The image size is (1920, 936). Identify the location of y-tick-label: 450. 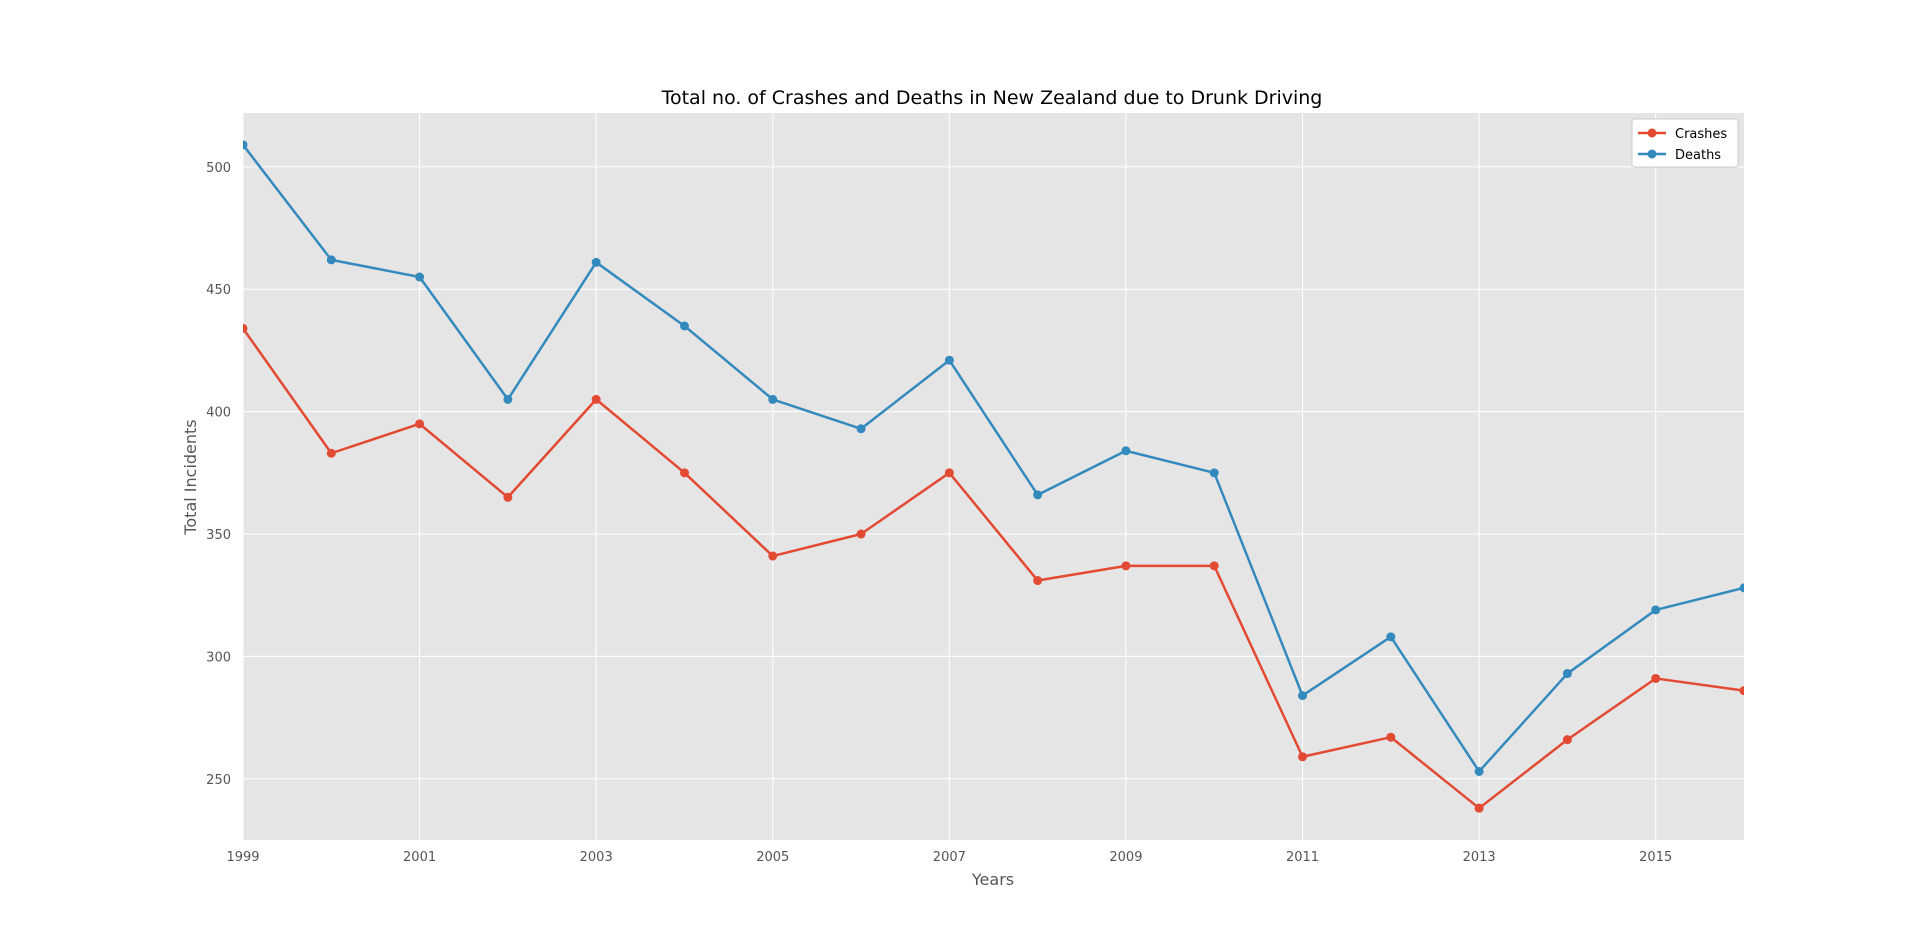
(218, 290).